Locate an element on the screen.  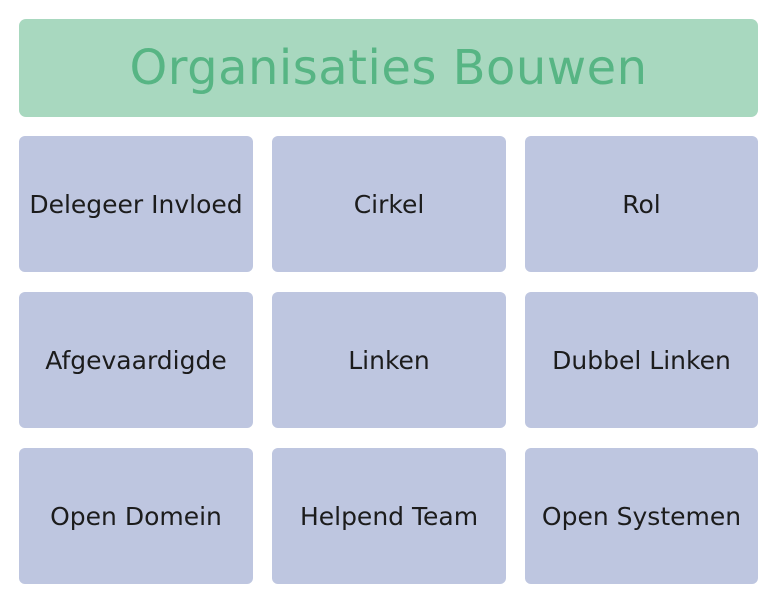
tile-afgevaardigde: Afgevaardigde is located at coordinates (136, 360).